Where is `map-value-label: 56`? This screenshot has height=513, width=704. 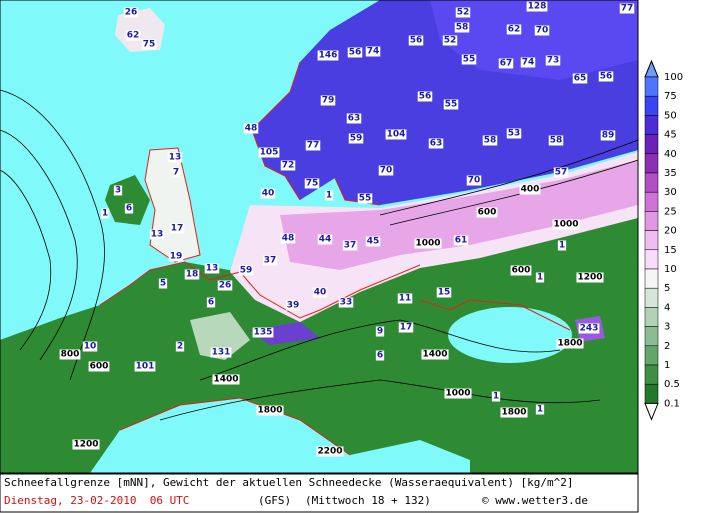 map-value-label: 56 is located at coordinates (355, 53).